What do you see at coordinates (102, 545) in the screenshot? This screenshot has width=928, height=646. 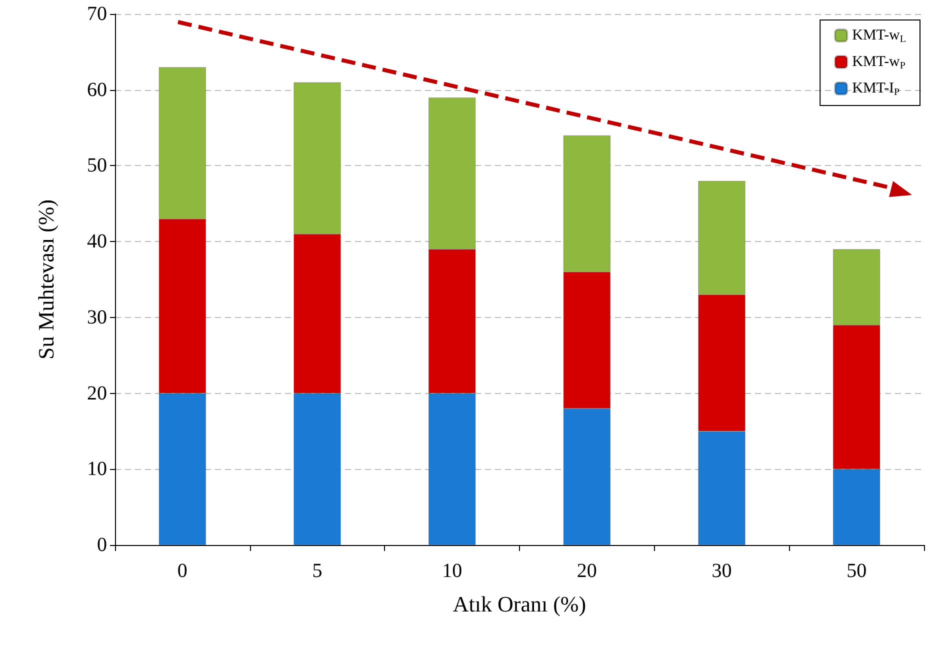 I see `y-tick-label: 0` at bounding box center [102, 545].